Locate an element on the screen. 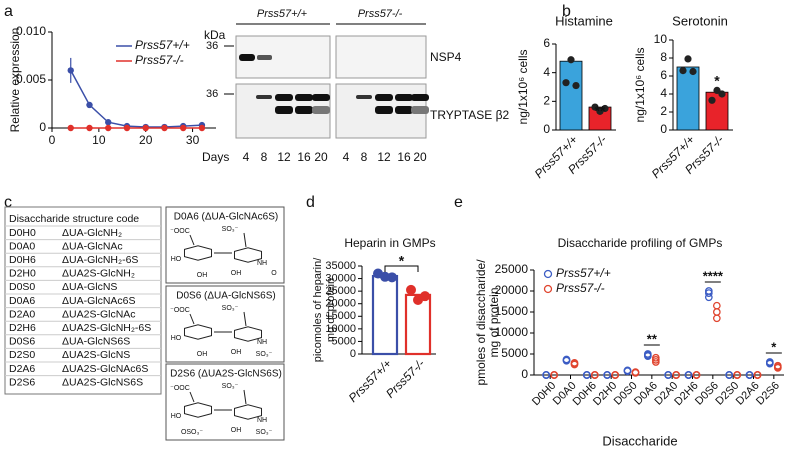  x-axis-label: Disaccharide is located at coordinates (639, 440).